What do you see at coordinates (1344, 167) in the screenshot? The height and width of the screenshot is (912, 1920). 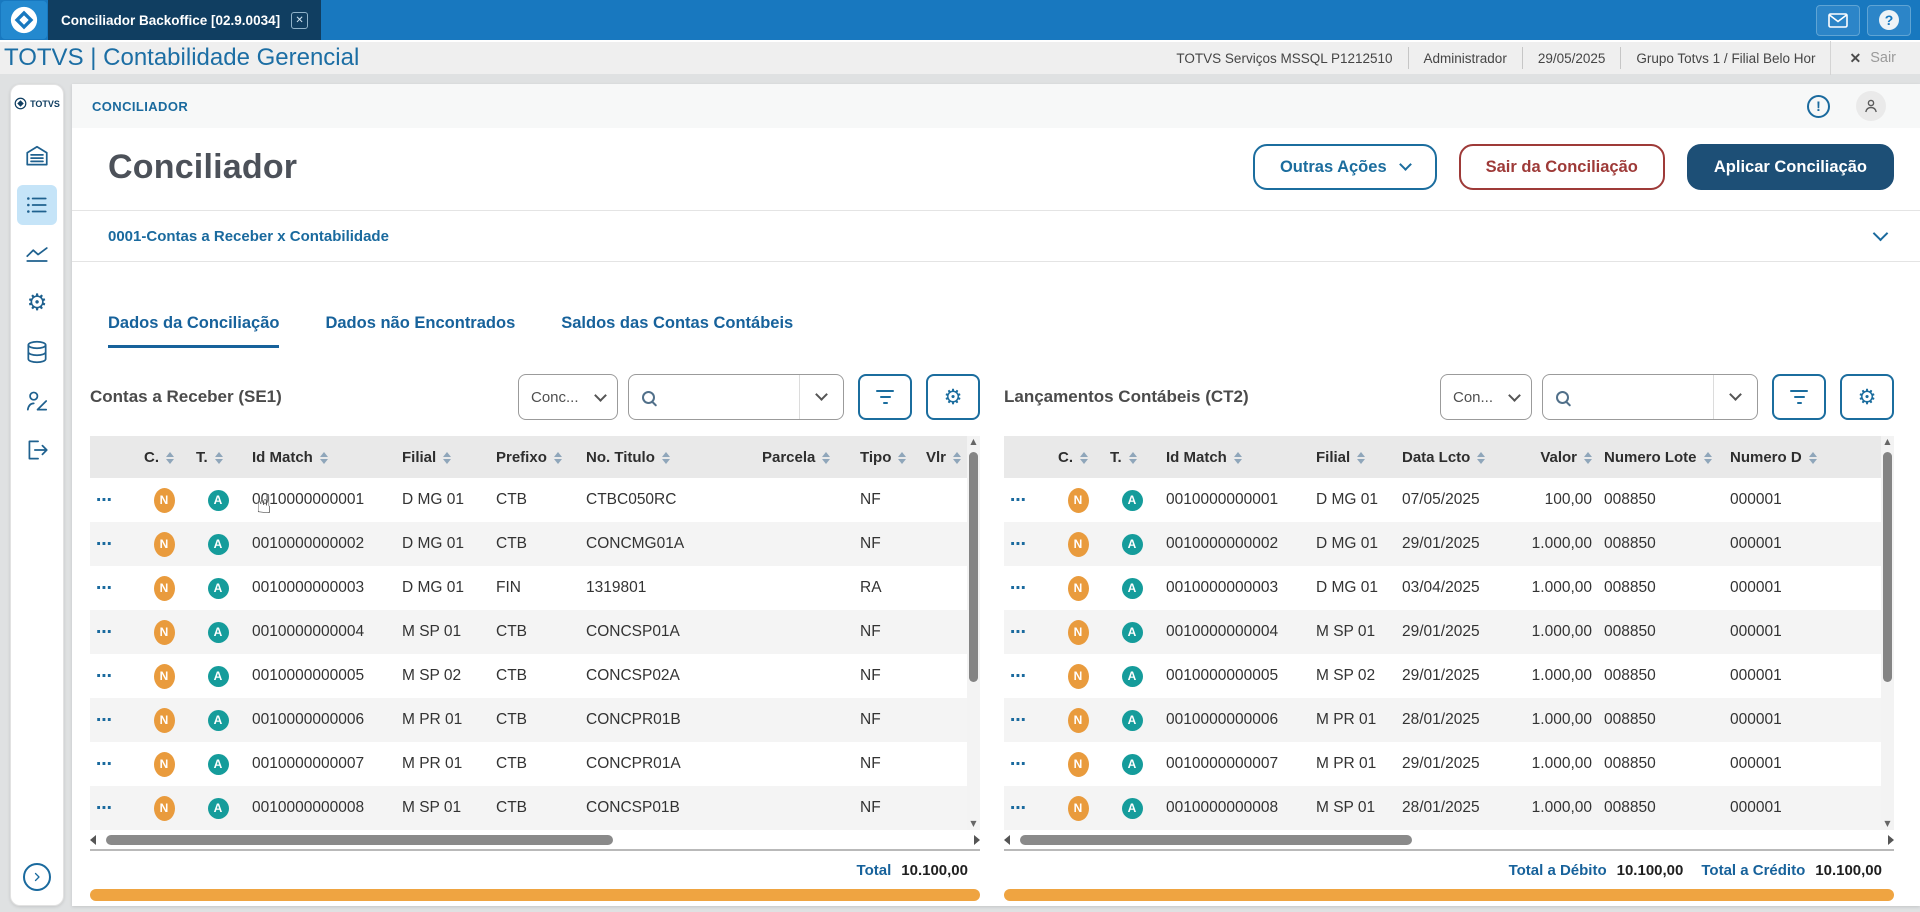 I see `other-actions-button: Outras Ações` at bounding box center [1344, 167].